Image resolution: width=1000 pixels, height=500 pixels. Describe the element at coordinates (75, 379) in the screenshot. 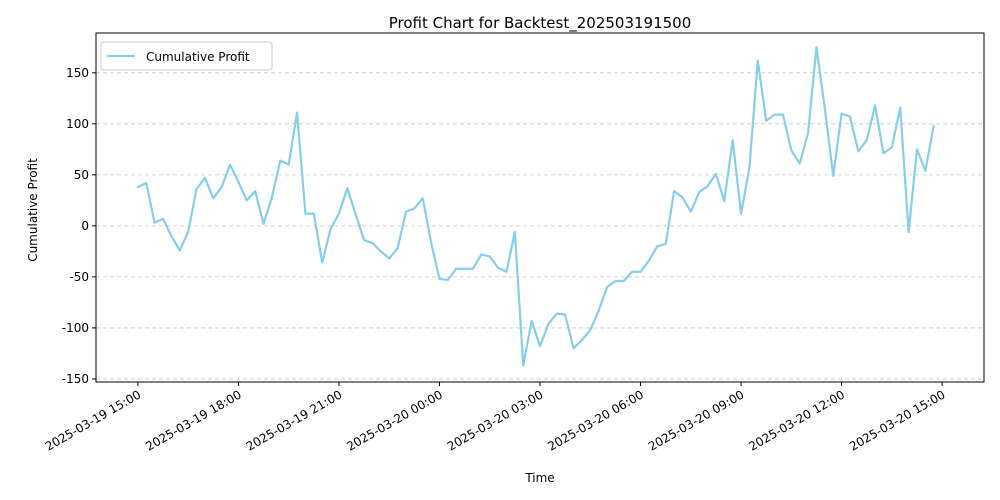

I see `y-tick-label: -150` at that location.